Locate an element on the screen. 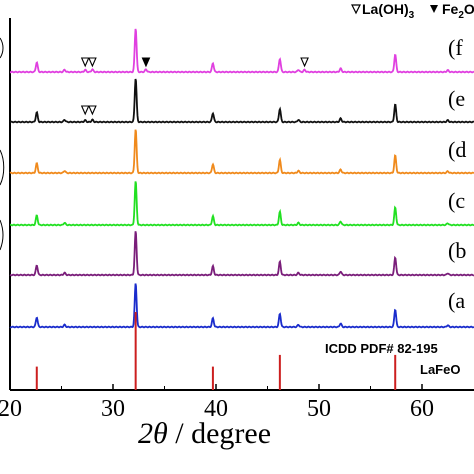  reference-label-line1: ICDD PDF# 82-195 is located at coordinates (381, 348).